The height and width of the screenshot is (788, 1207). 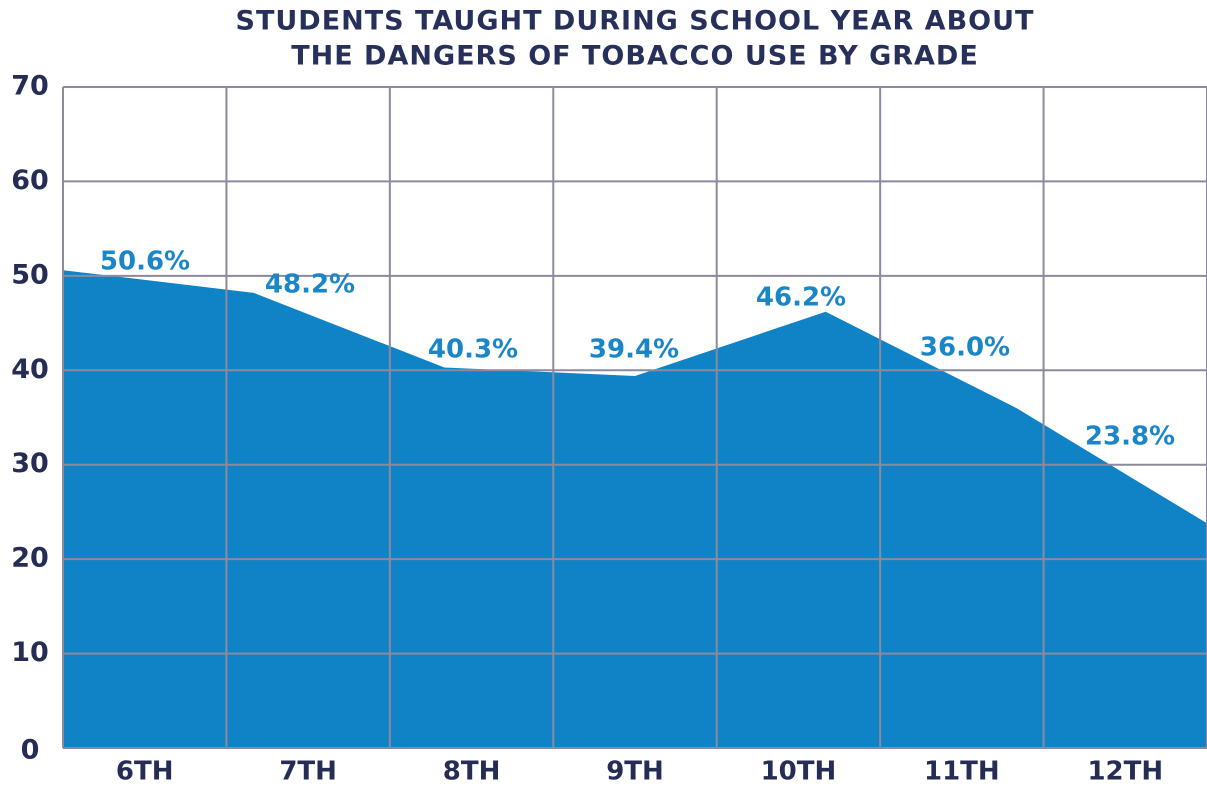 What do you see at coordinates (801, 298) in the screenshot?
I see `data-label: 46.2%` at bounding box center [801, 298].